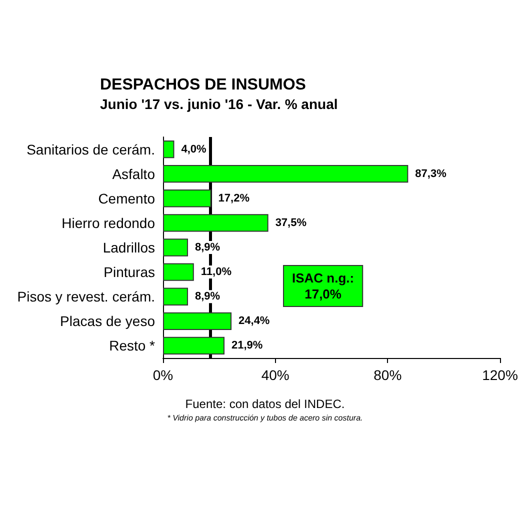 The width and height of the screenshot is (530, 530). What do you see at coordinates (129, 272) in the screenshot?
I see `y-tick-label: Pinturas` at bounding box center [129, 272].